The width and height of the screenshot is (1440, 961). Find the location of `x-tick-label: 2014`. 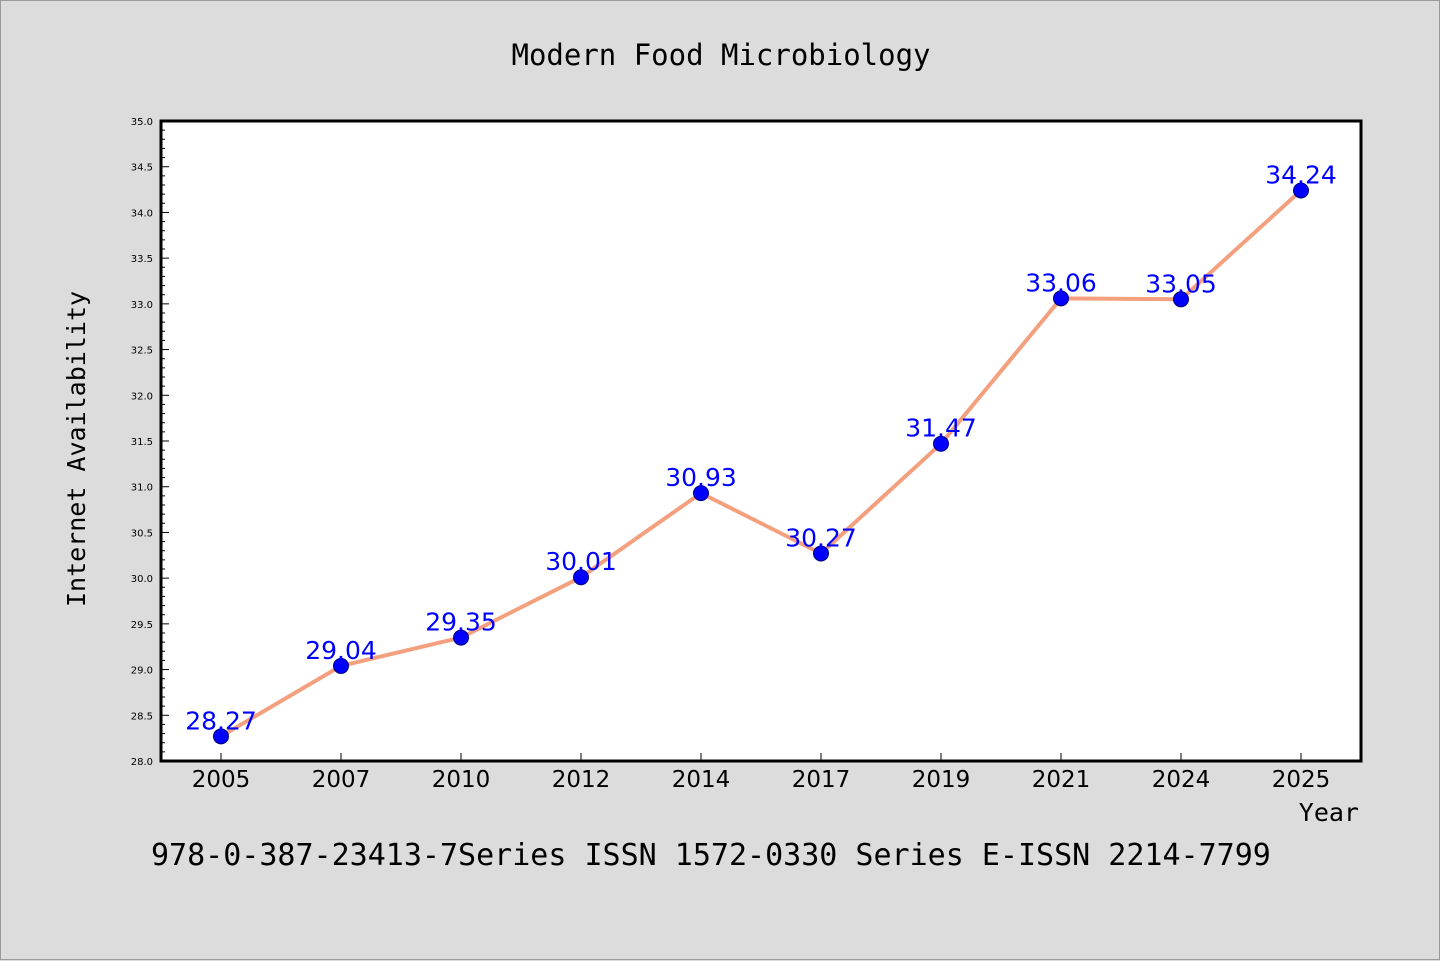

x-tick-label: 2014 is located at coordinates (701, 780).